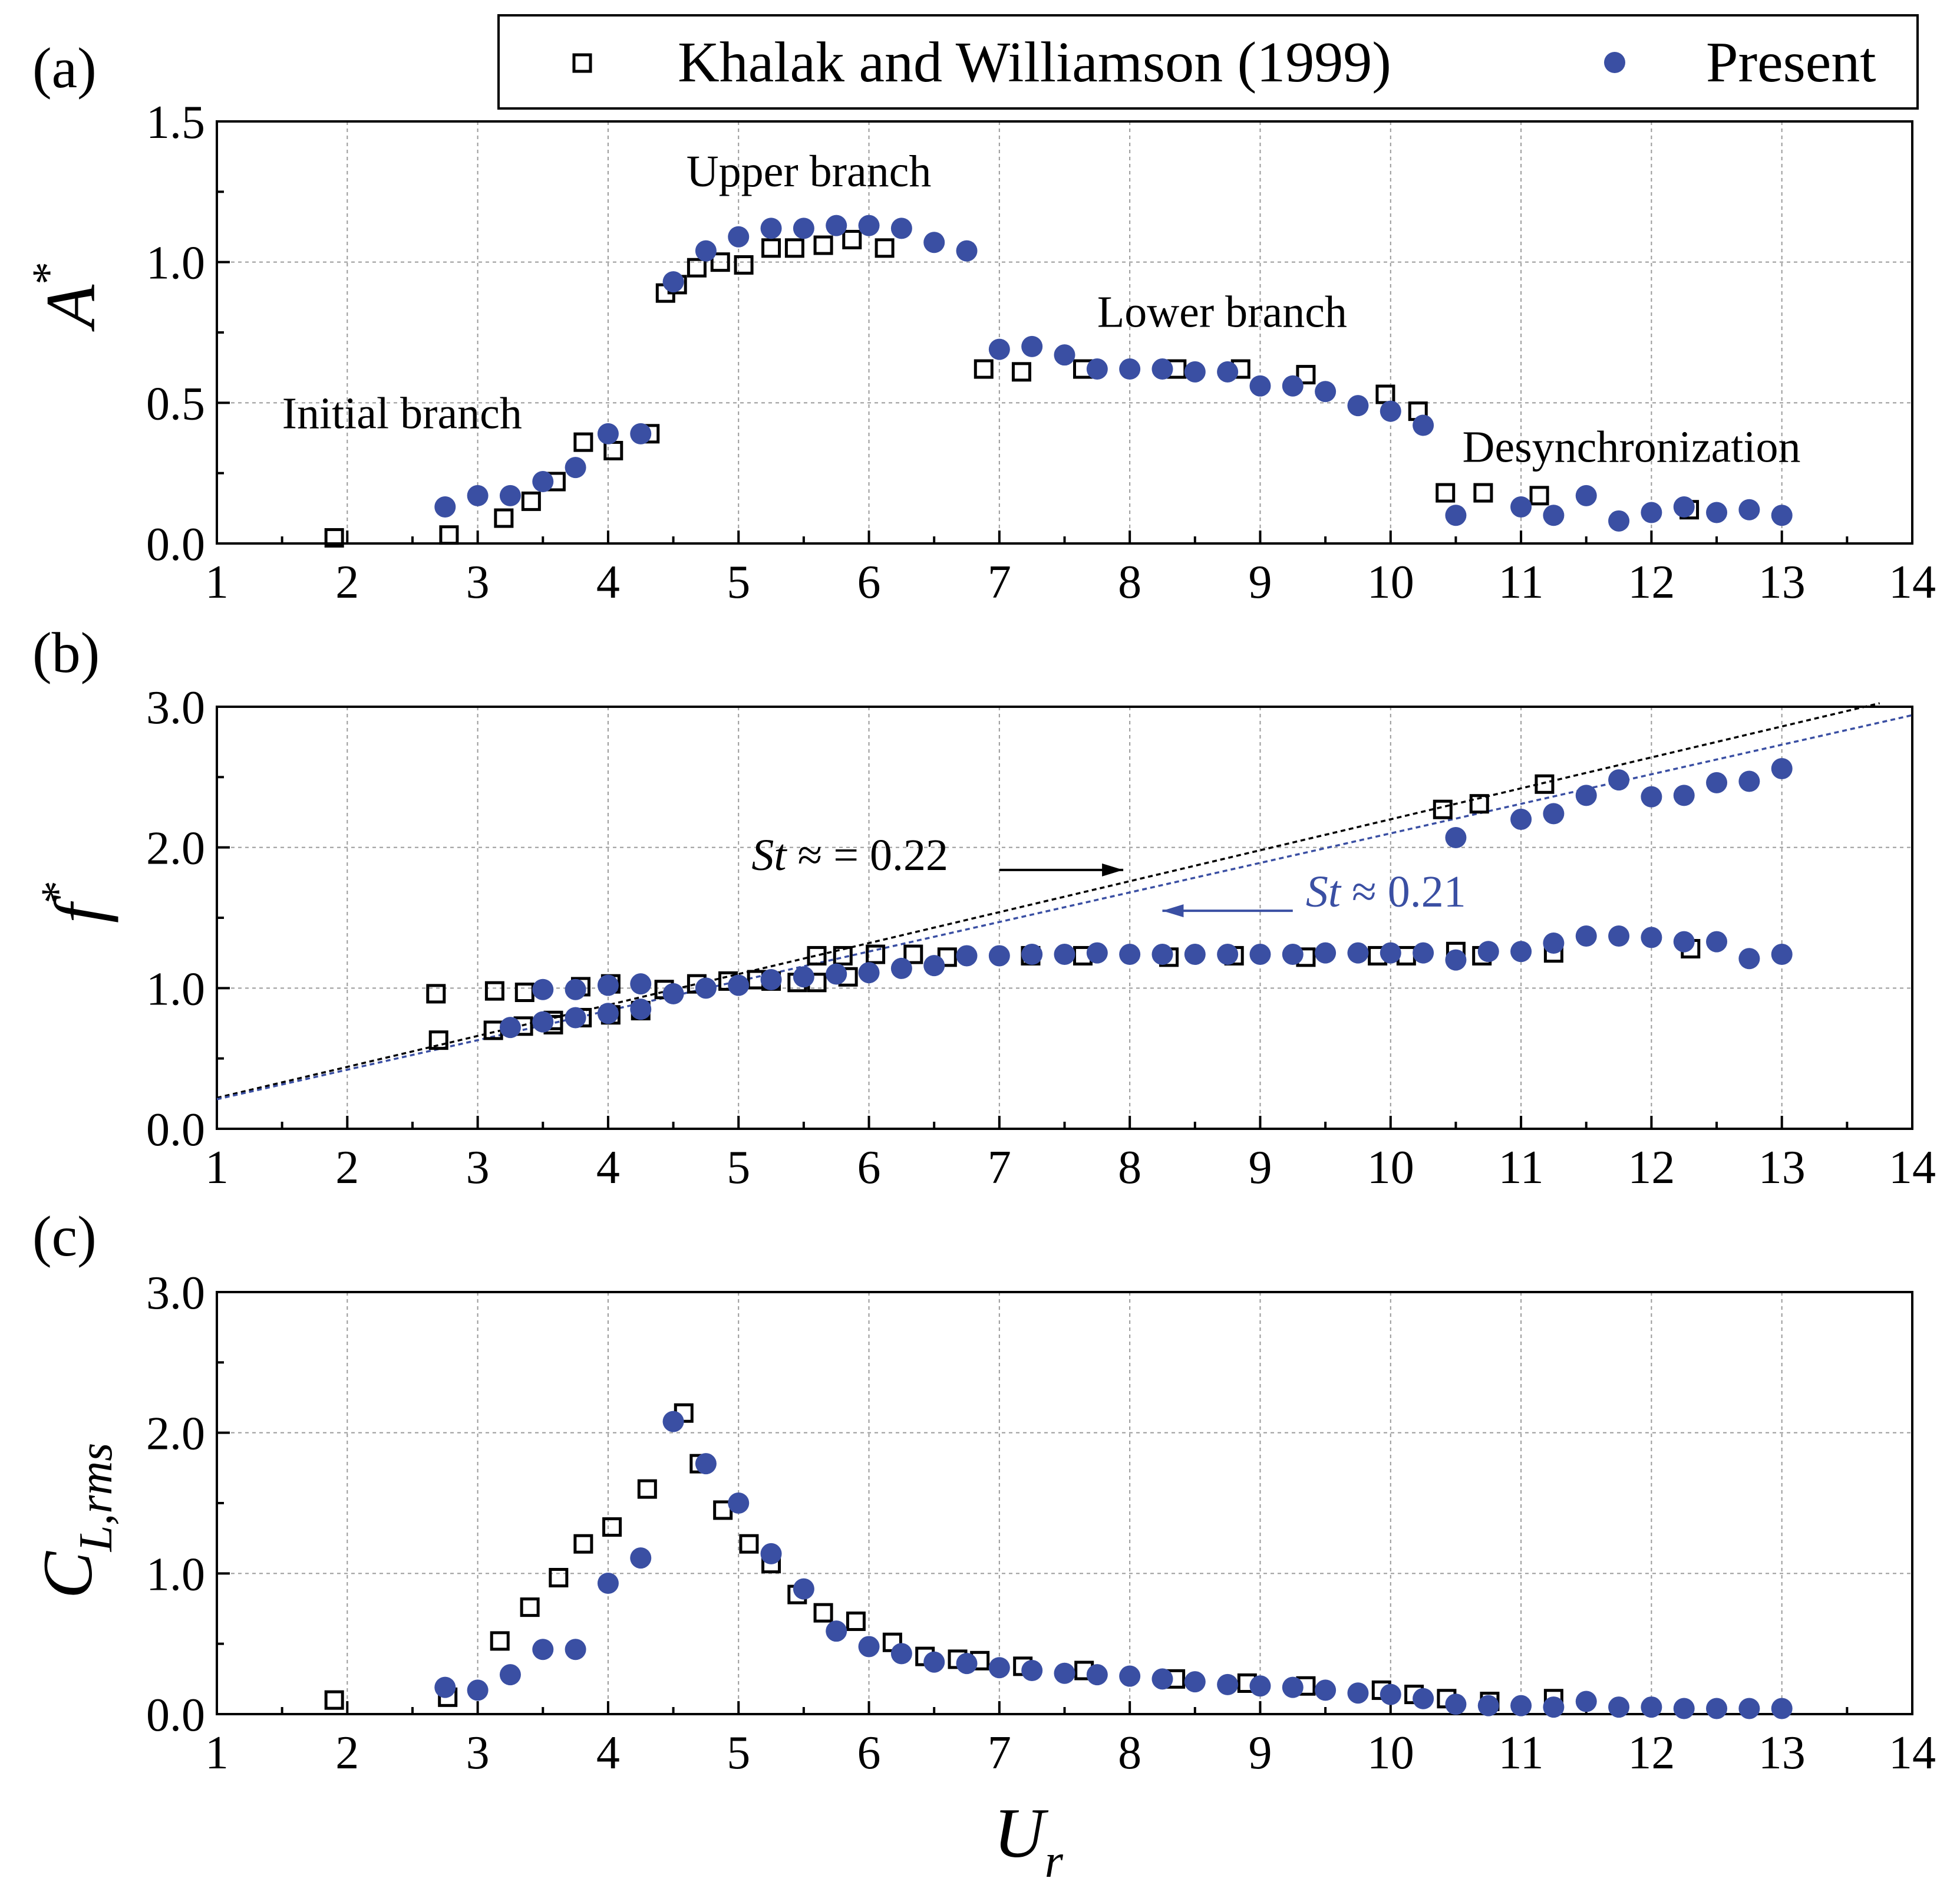 This screenshot has height=1888, width=1960. Describe the element at coordinates (175, 708) in the screenshot. I see `panel-b-ytick-label-3: 3.0` at that location.